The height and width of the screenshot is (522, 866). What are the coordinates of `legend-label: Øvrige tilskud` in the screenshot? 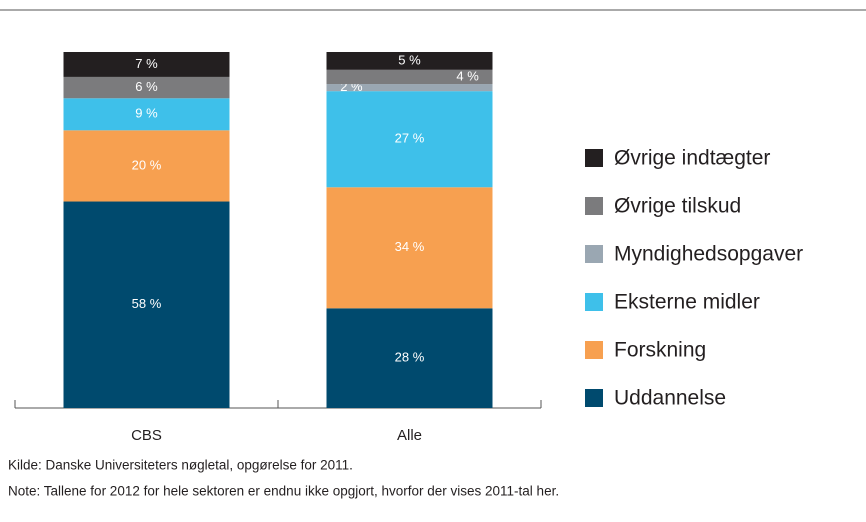 It's located at (677, 206).